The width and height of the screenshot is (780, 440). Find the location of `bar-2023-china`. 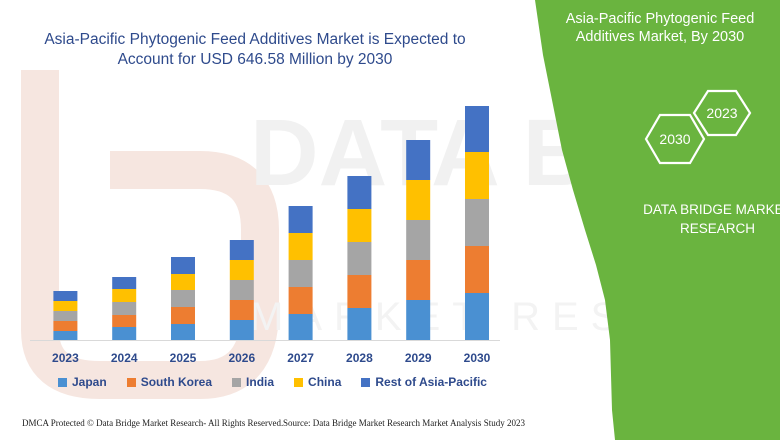

bar-2023-china is located at coordinates (65, 306).